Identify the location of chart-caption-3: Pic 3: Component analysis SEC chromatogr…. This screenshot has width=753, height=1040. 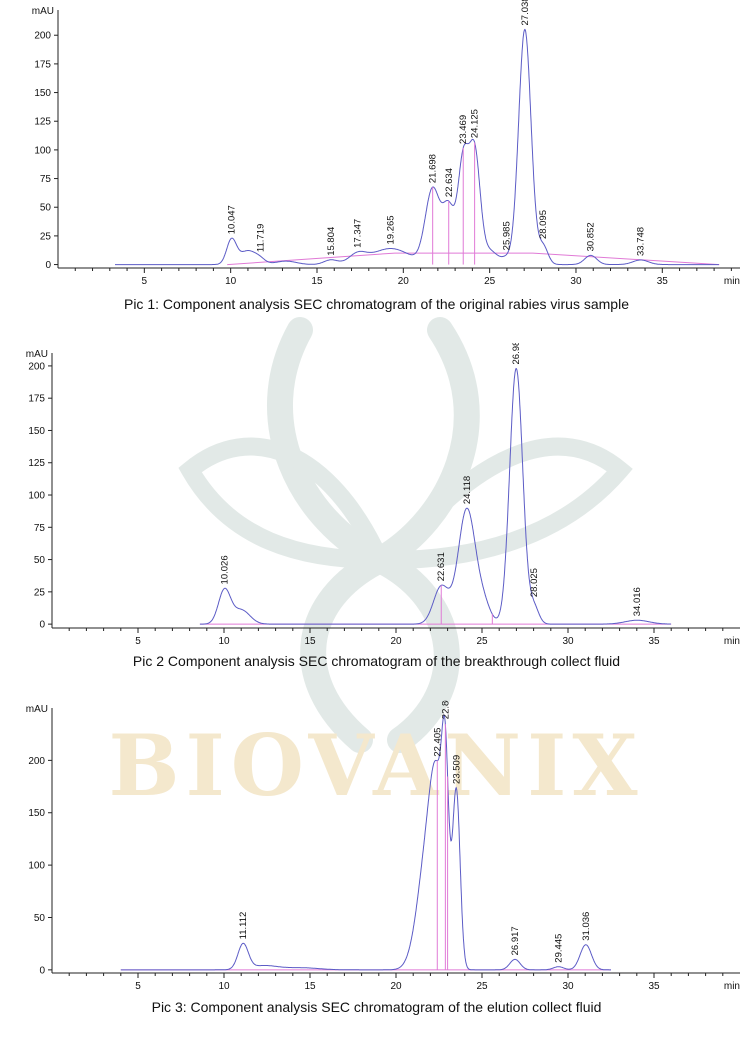
(376, 1007).